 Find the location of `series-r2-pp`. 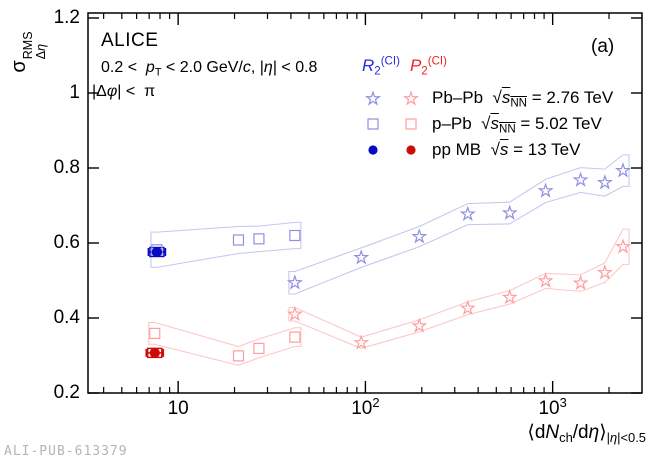

series-r2-pp is located at coordinates (157, 252).